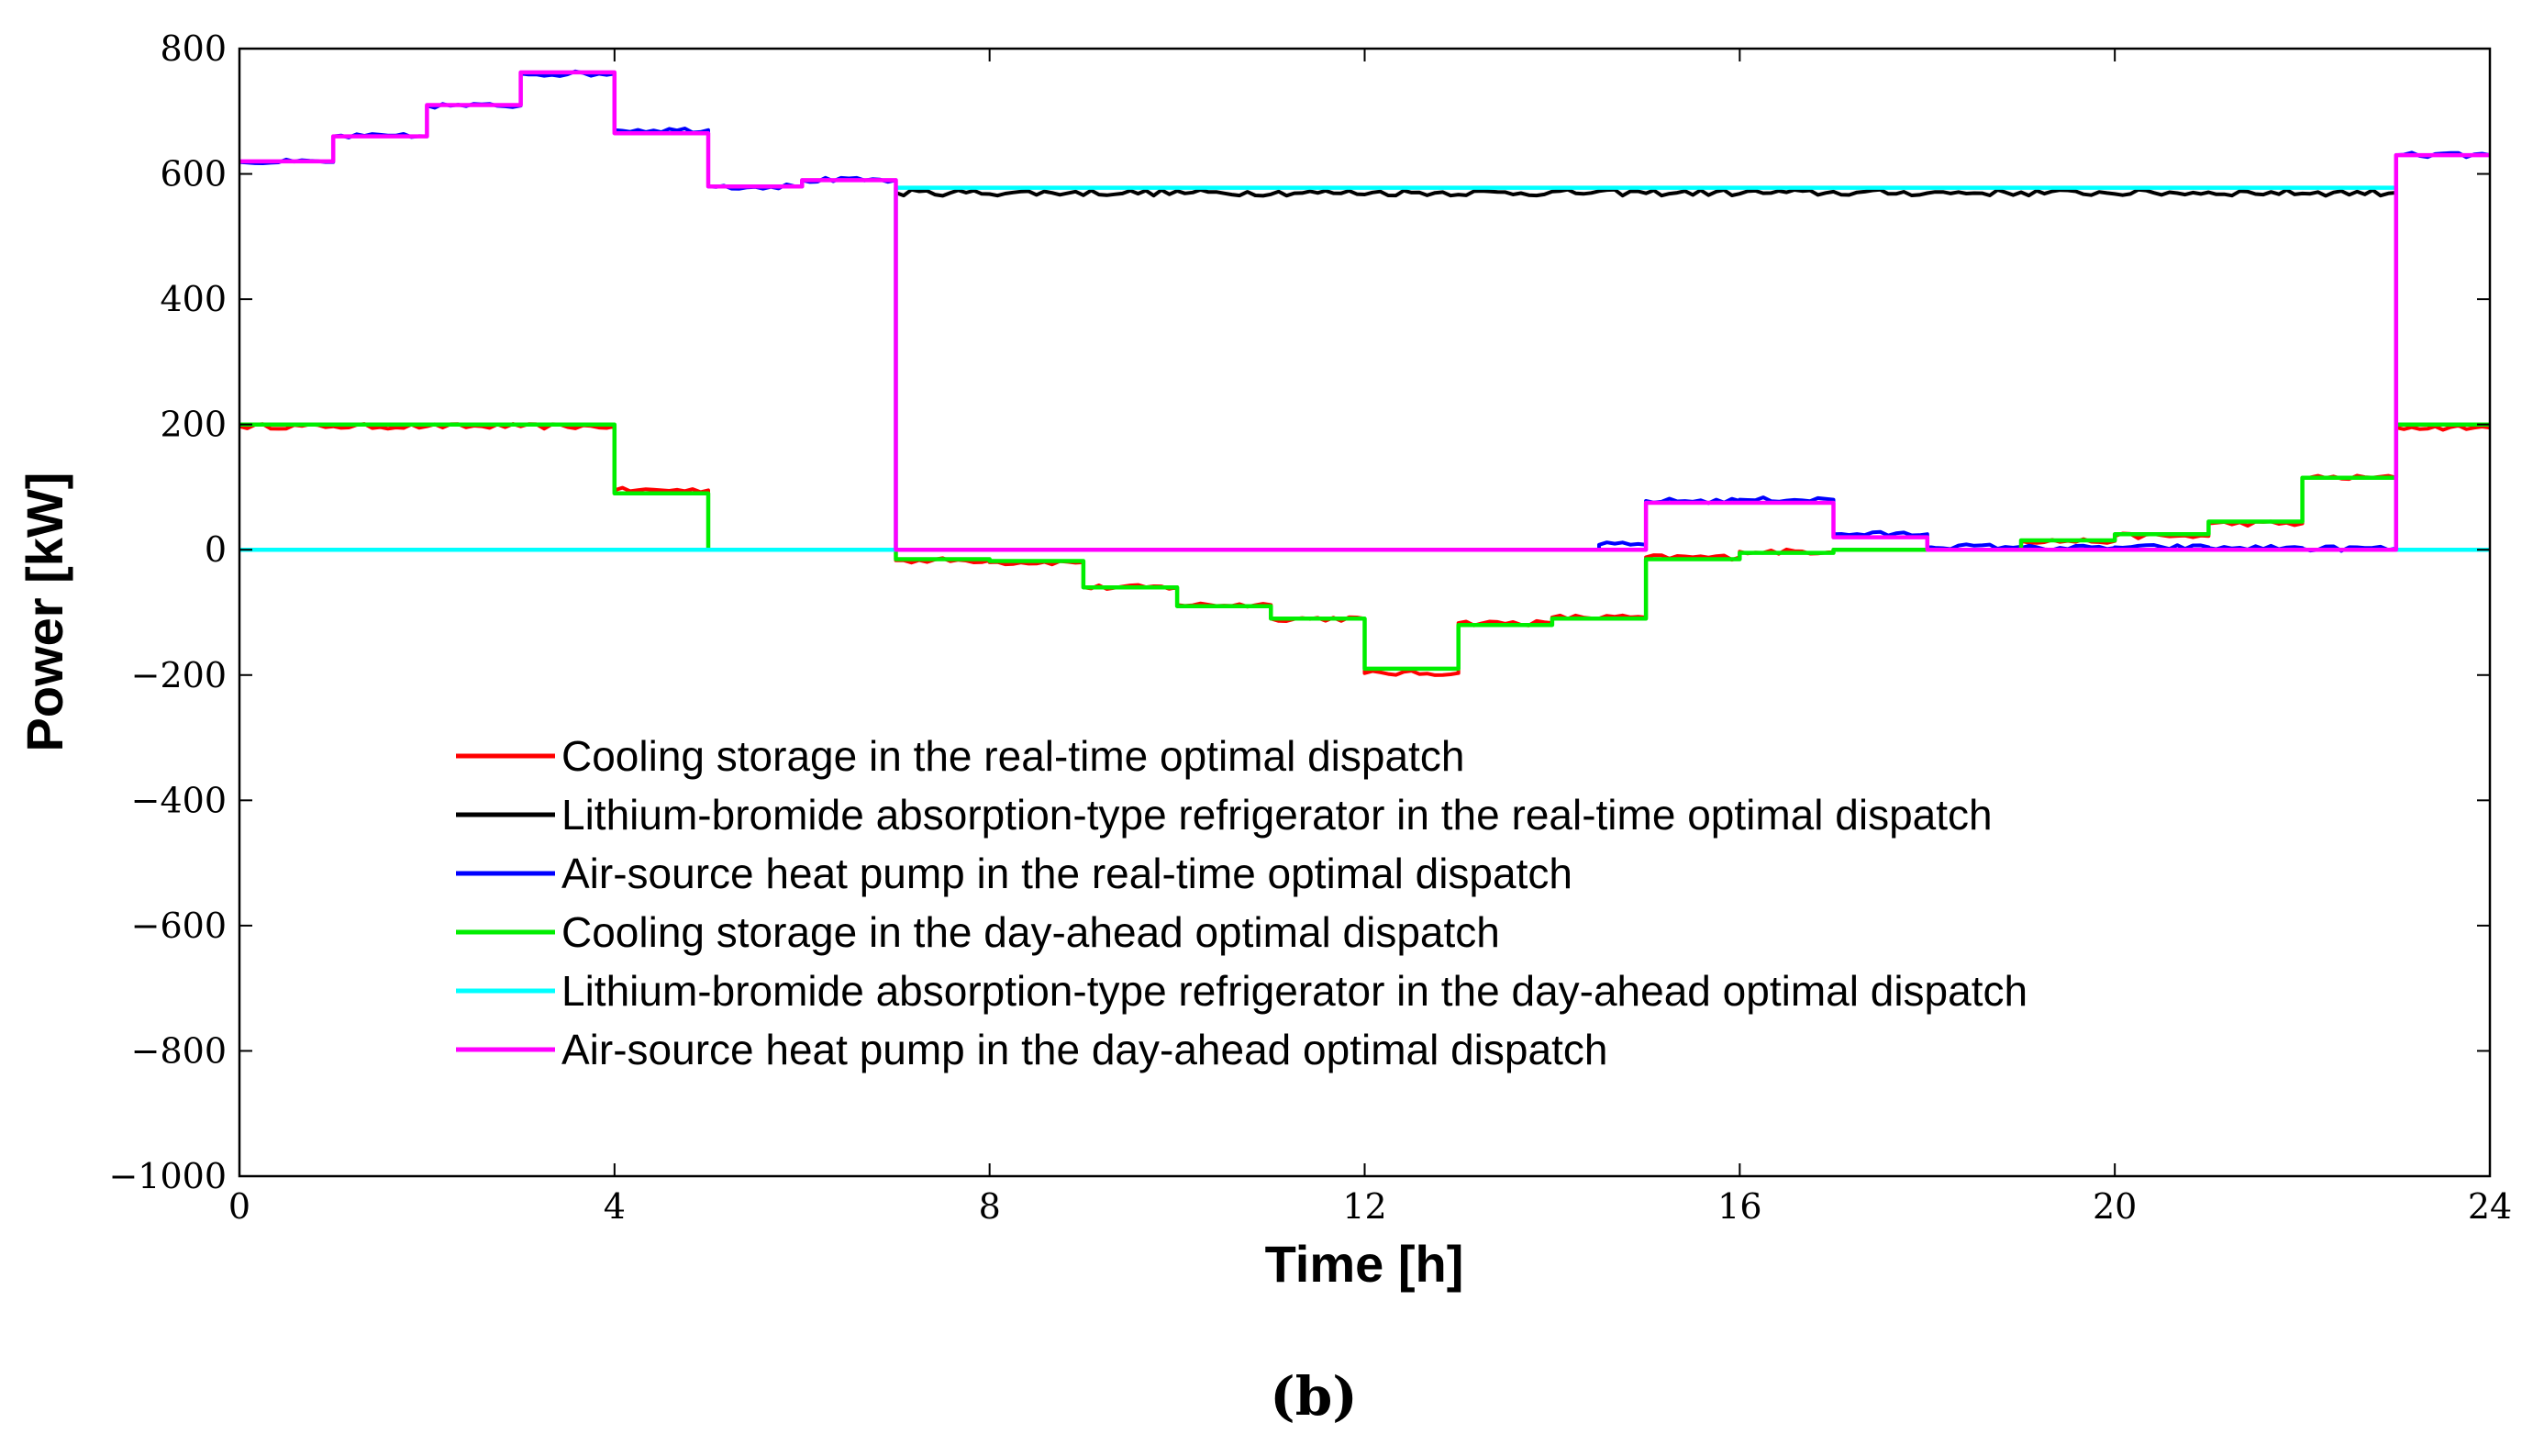 Image resolution: width=2533 pixels, height=1456 pixels. I want to click on y-tick-label: −1000, so click(167, 1176).